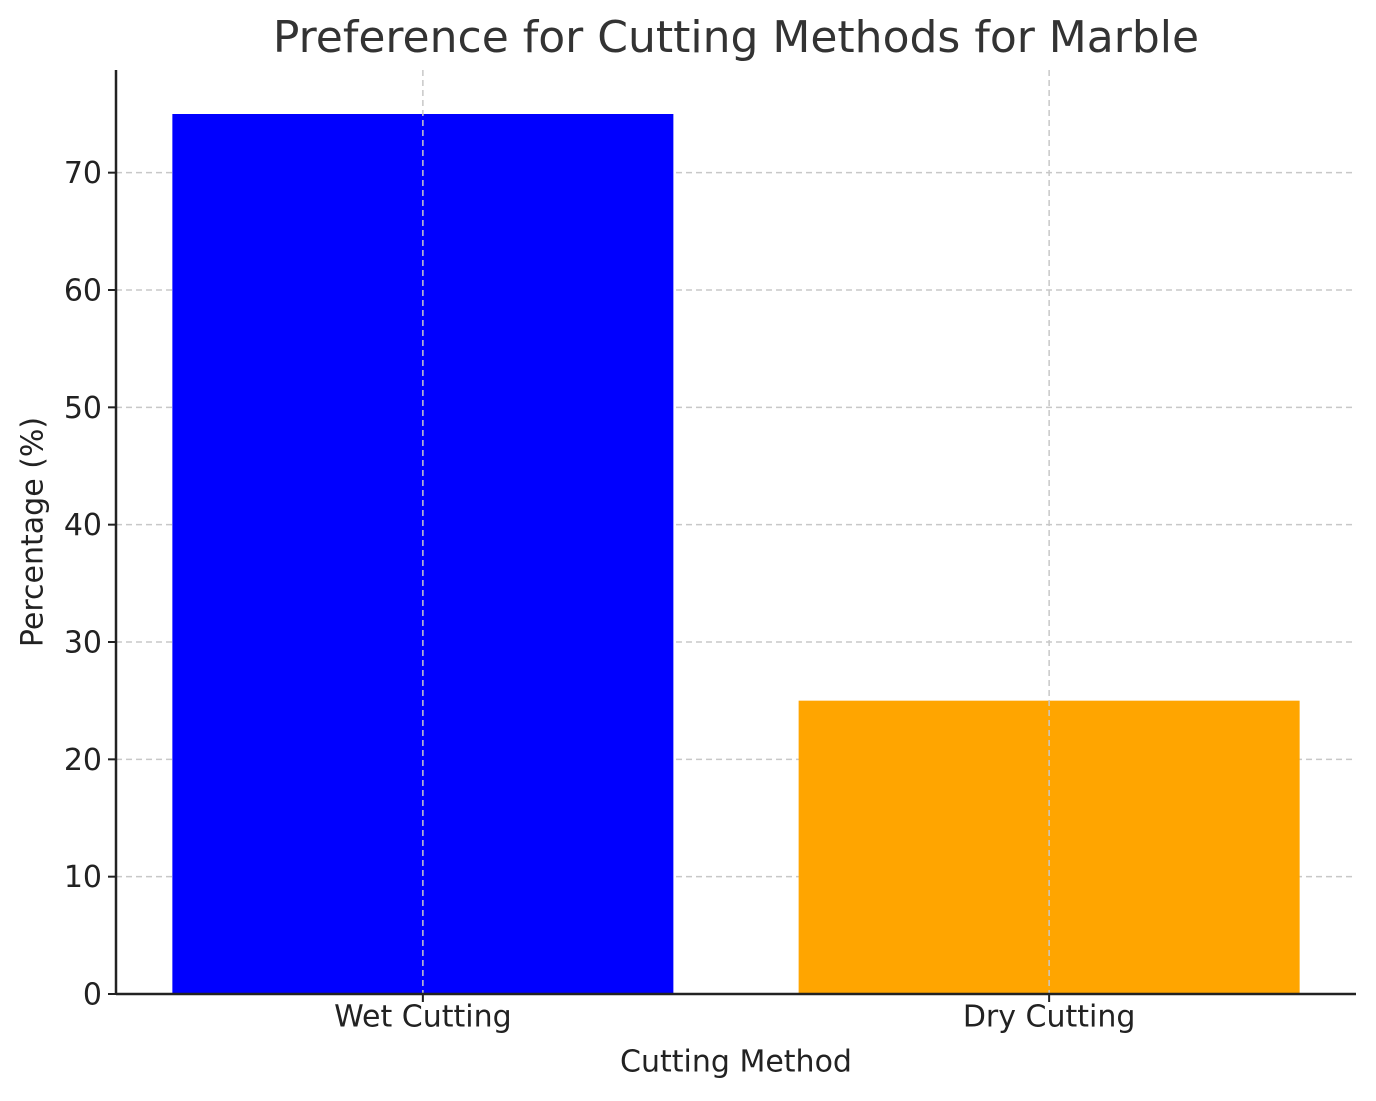 The image size is (1376, 1101). Describe the element at coordinates (83, 173) in the screenshot. I see `y-tick-label: 70` at that location.